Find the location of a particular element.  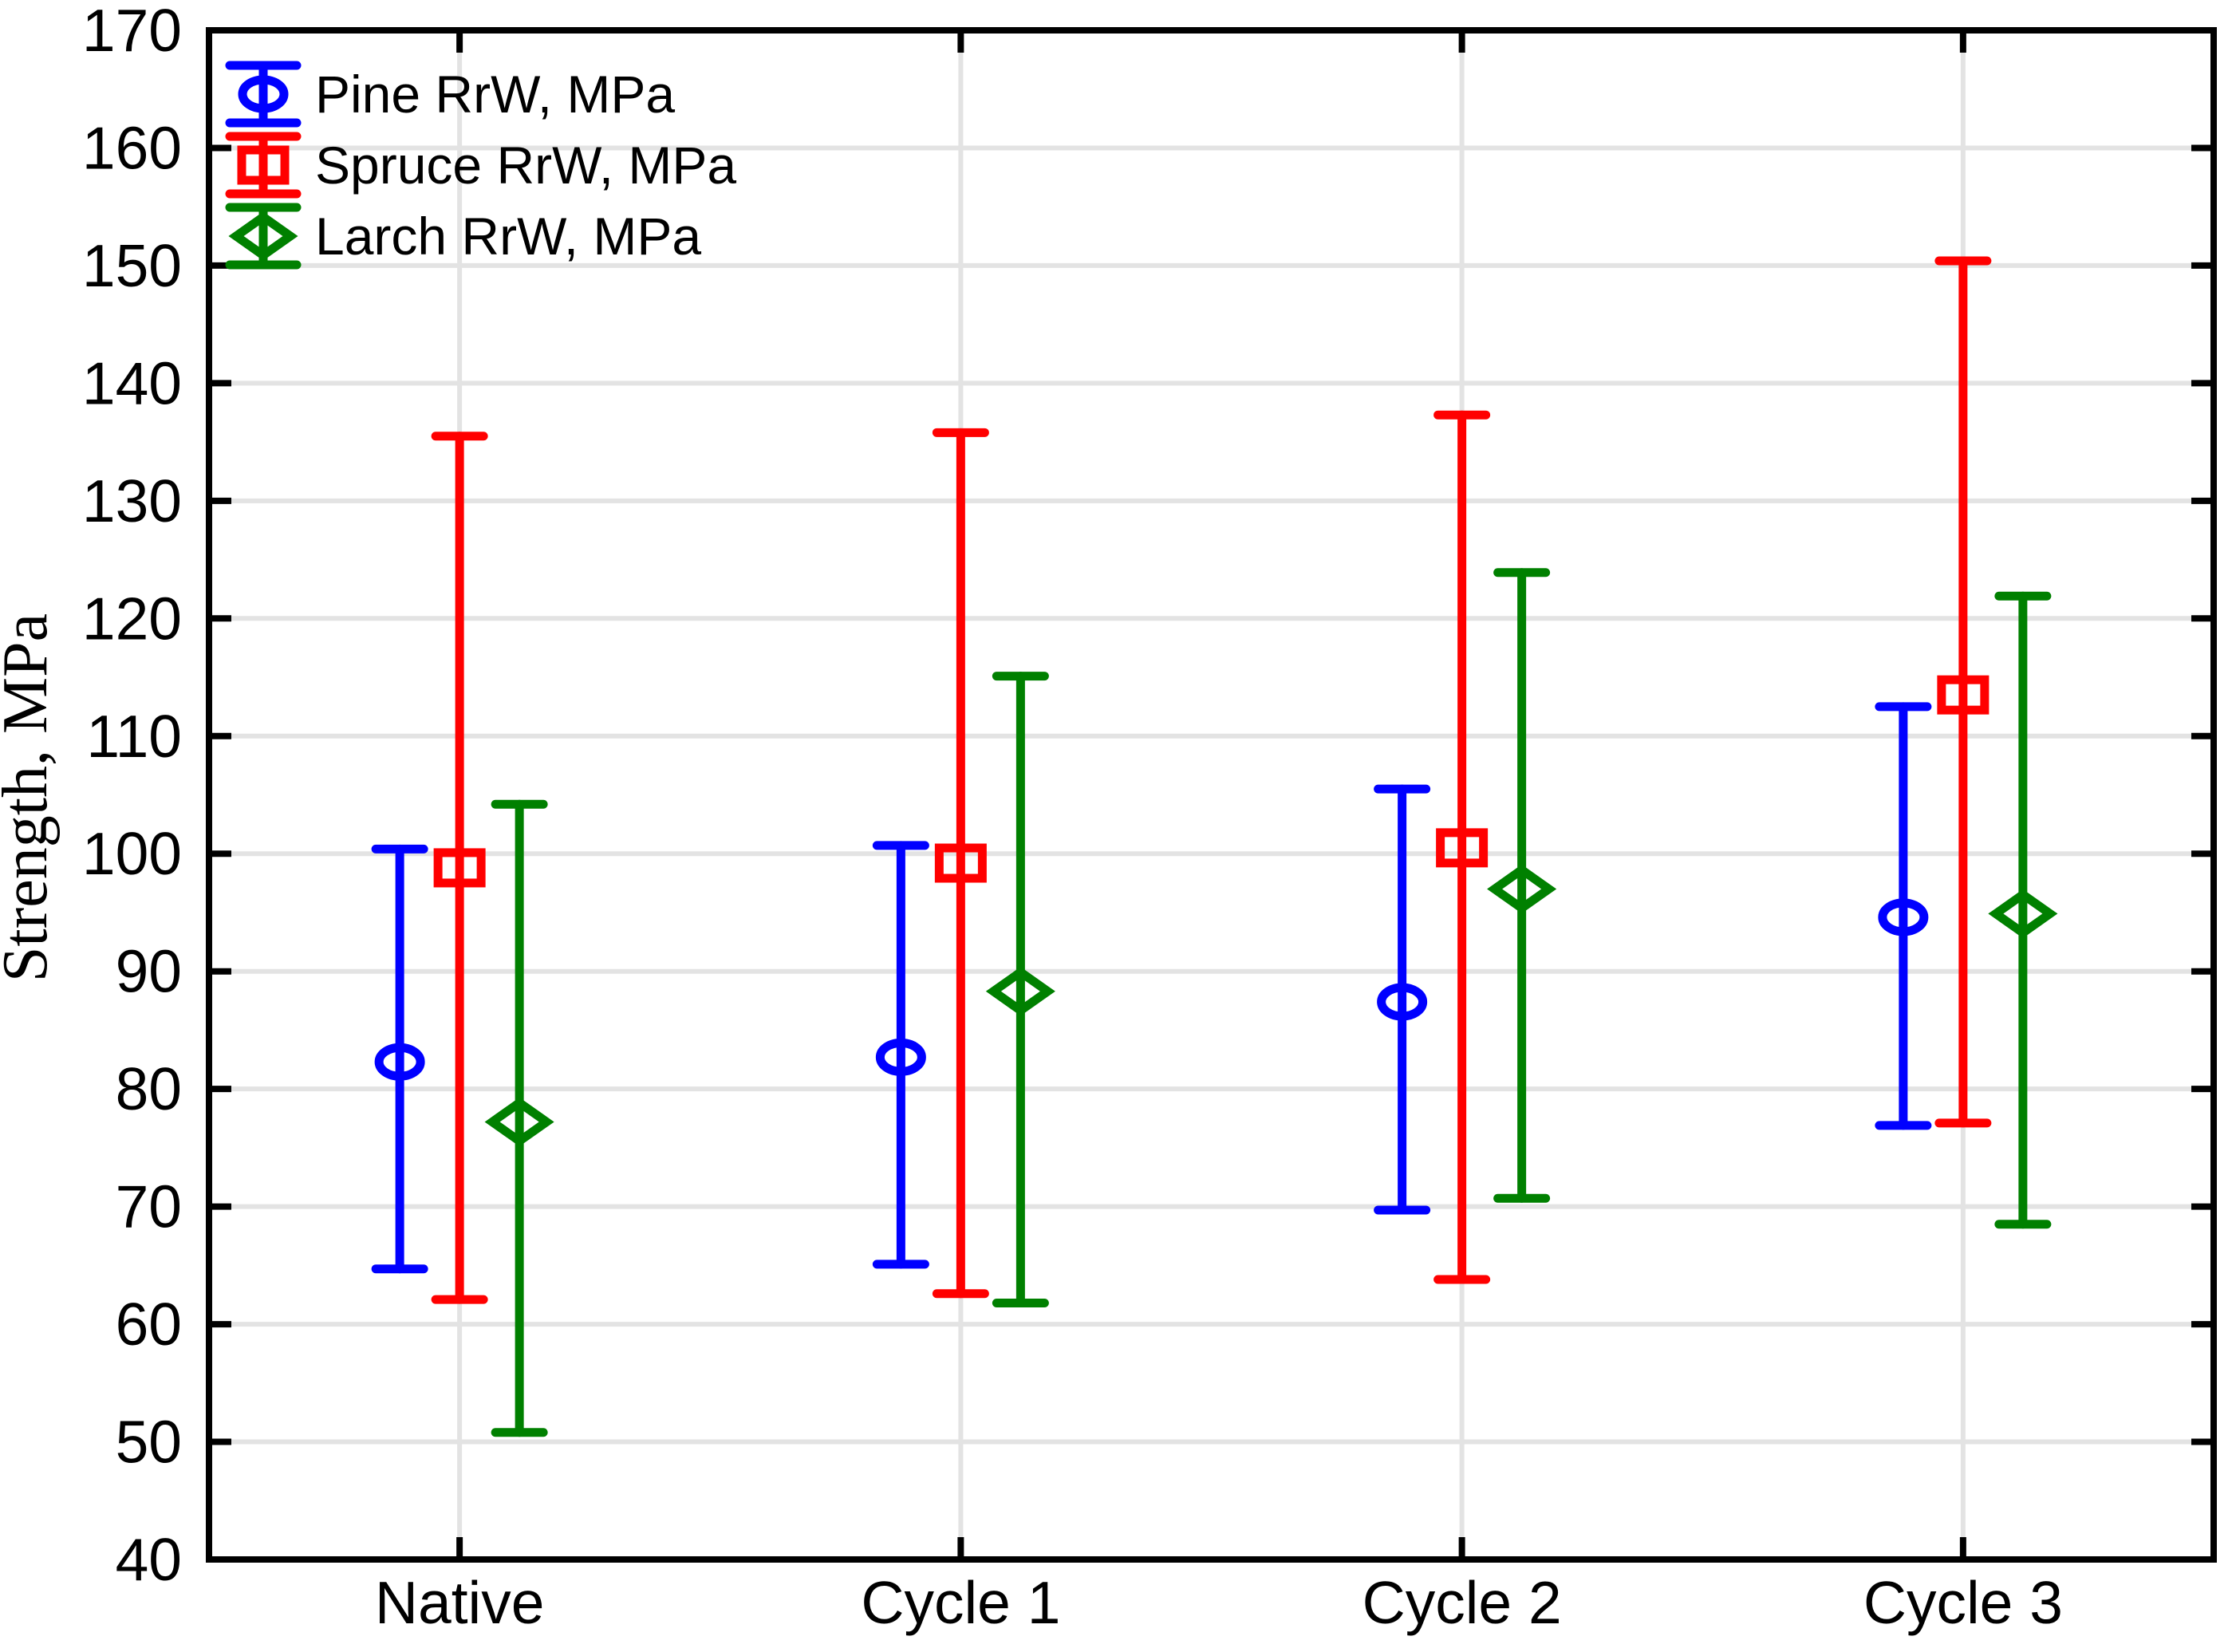

y-tick-label: 170 is located at coordinates (132, 32).